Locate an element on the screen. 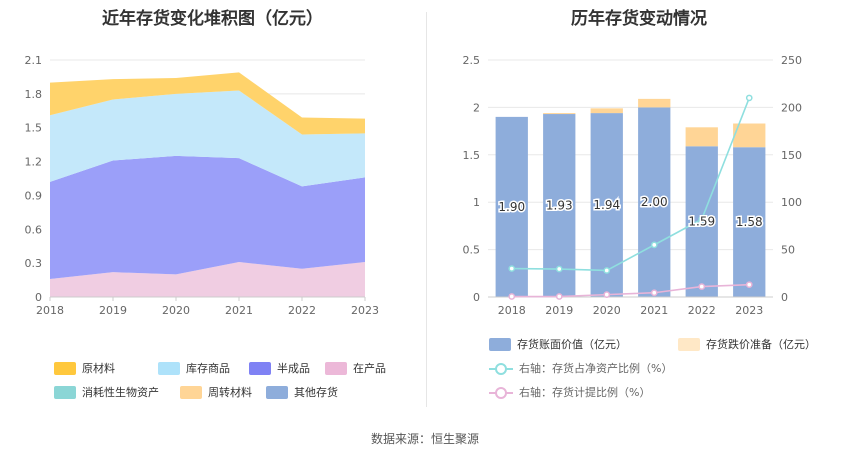 This screenshot has height=459, width=850. right-y2-tick: 200 is located at coordinates (791, 107).